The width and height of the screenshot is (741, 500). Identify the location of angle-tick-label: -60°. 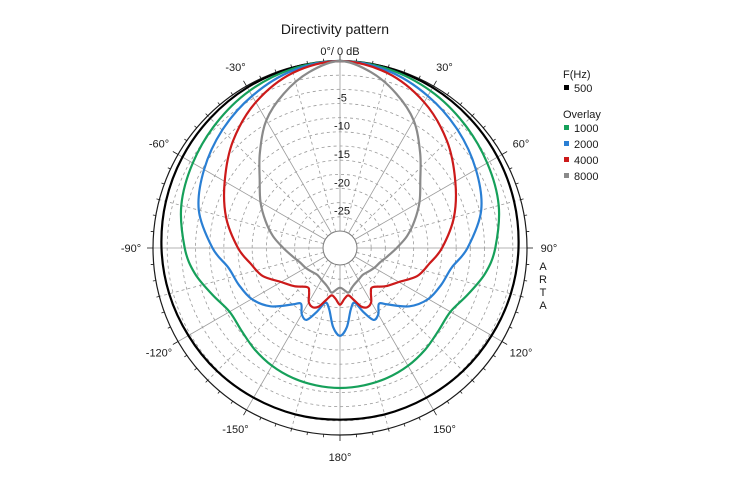
(159, 145).